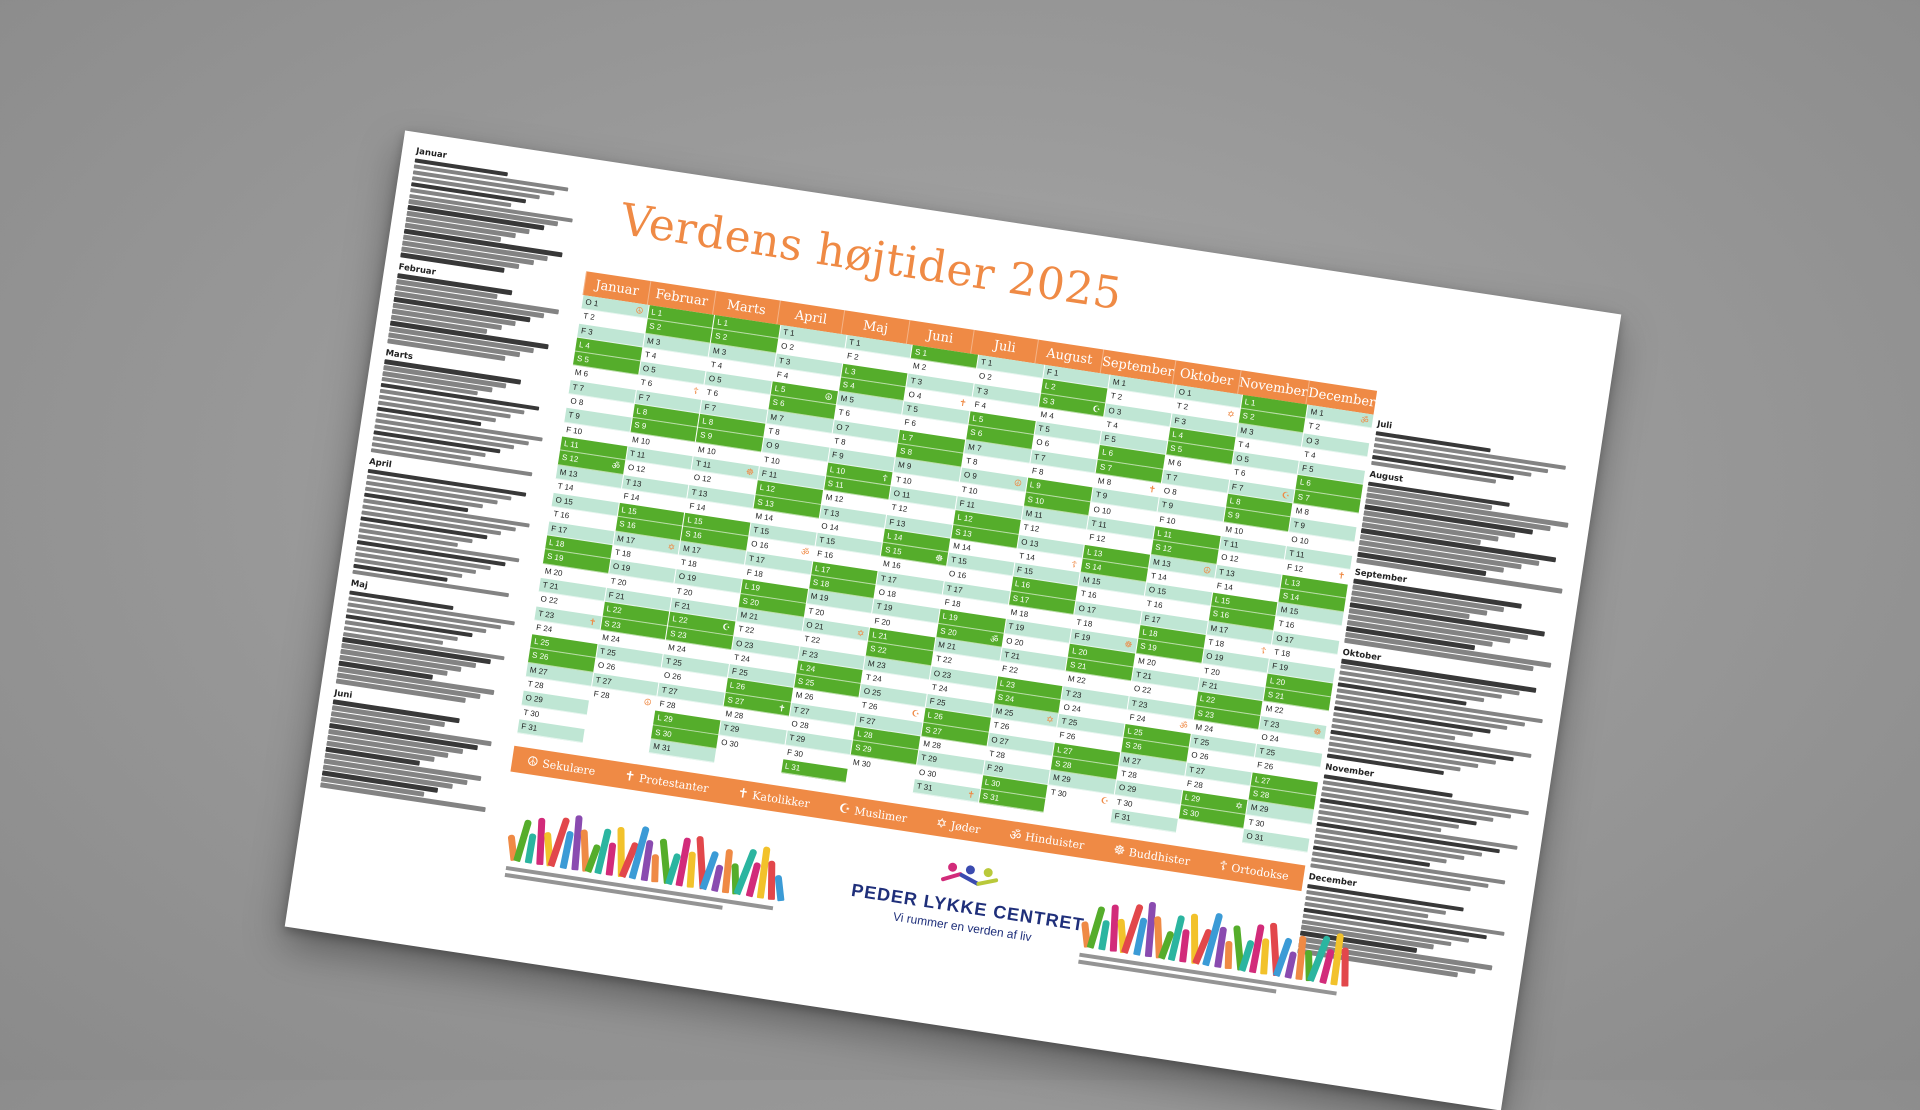  I want to click on legend-label: Jøder, so click(966, 827).